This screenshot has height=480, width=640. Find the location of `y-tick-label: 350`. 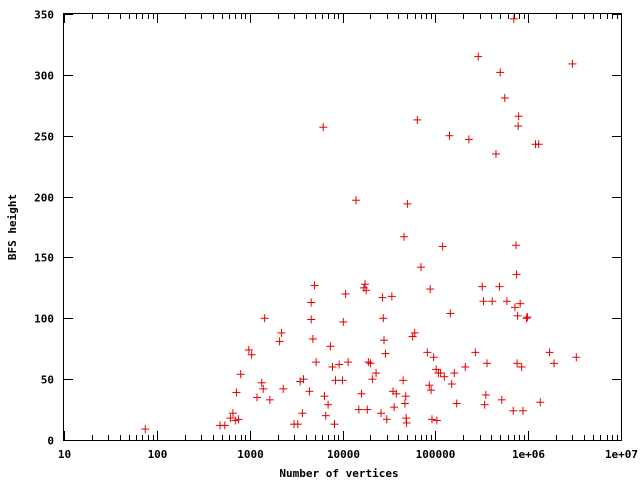

y-tick-label: 350 is located at coordinates (44, 15).